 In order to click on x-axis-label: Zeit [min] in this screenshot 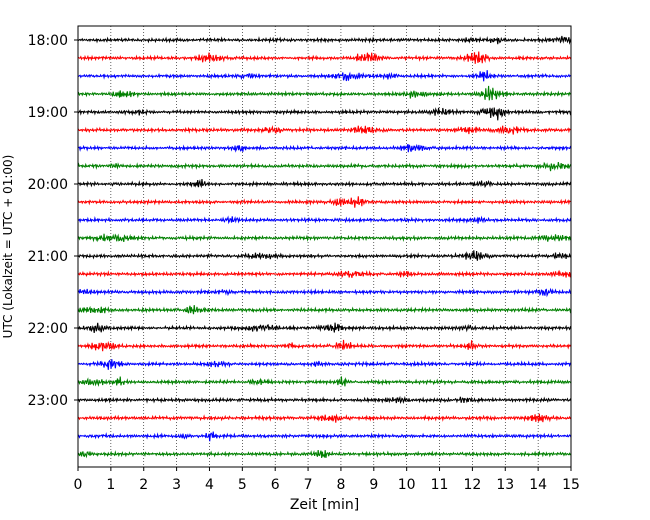, I will do `click(324, 505)`.